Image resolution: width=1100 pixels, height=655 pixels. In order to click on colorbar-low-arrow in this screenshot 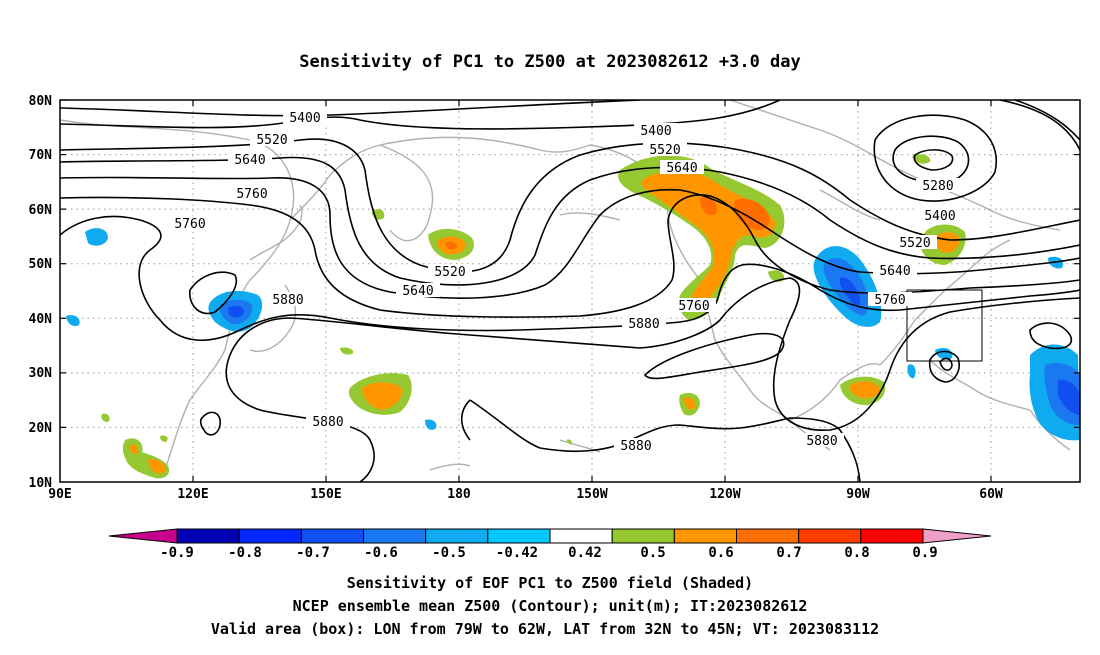, I will do `click(143, 536)`.